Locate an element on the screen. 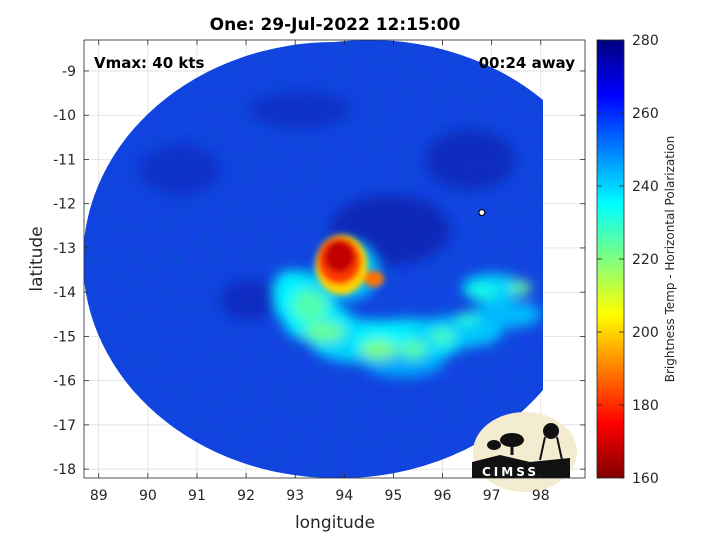 This screenshot has height=540, width=720. x-tick-label: 89 is located at coordinates (99, 496).